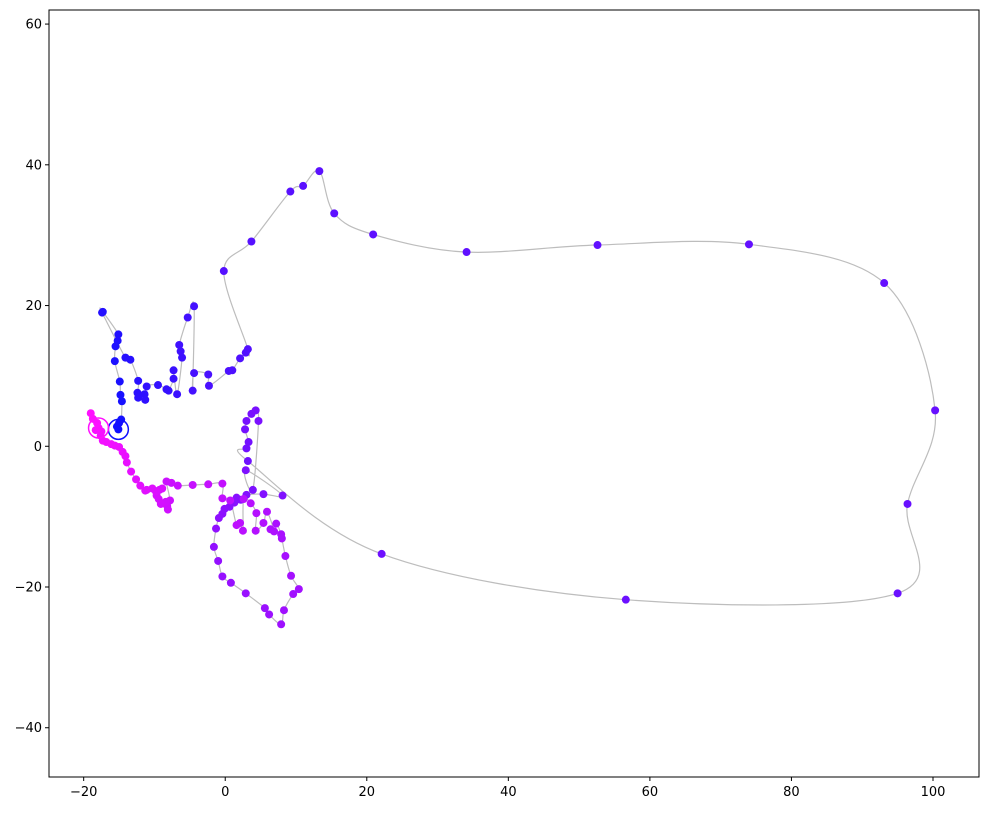  What do you see at coordinates (650, 792) in the screenshot?
I see `x-tick-label: 60` at bounding box center [650, 792].